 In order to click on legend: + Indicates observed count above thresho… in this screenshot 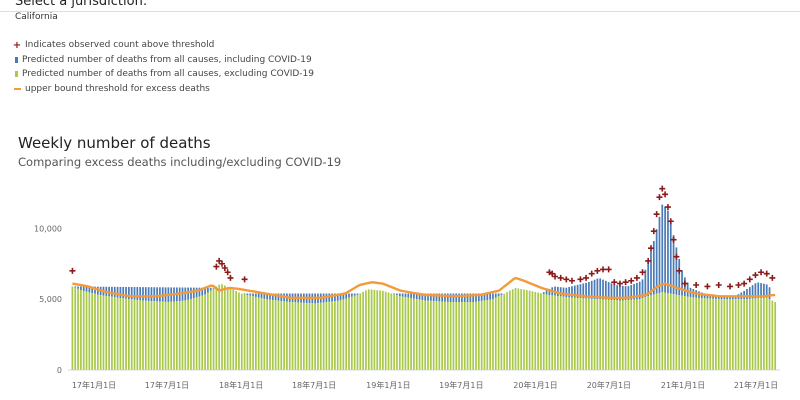, I will do `click(163, 67)`.